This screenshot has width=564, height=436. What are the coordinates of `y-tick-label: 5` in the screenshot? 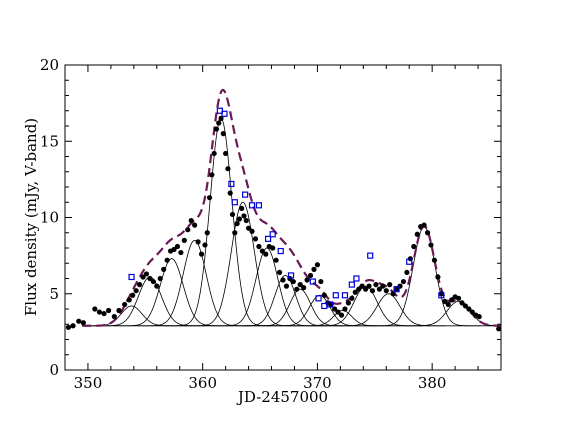 It's located at (54, 294).